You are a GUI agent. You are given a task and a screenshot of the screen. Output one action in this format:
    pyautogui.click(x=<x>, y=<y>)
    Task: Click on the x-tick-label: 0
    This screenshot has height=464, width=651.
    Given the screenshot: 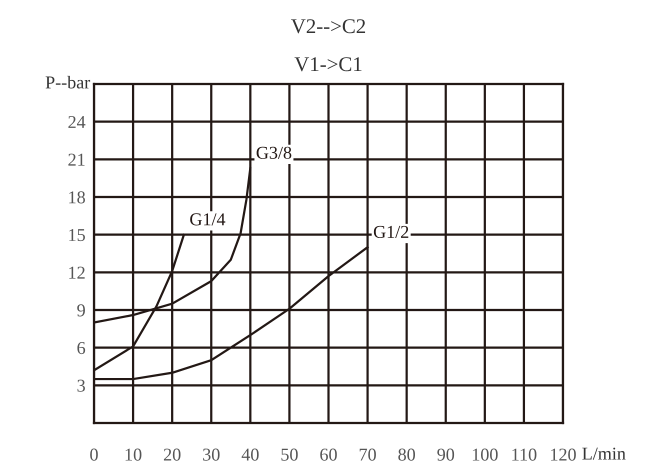 What is the action you would take?
    pyautogui.click(x=94, y=454)
    